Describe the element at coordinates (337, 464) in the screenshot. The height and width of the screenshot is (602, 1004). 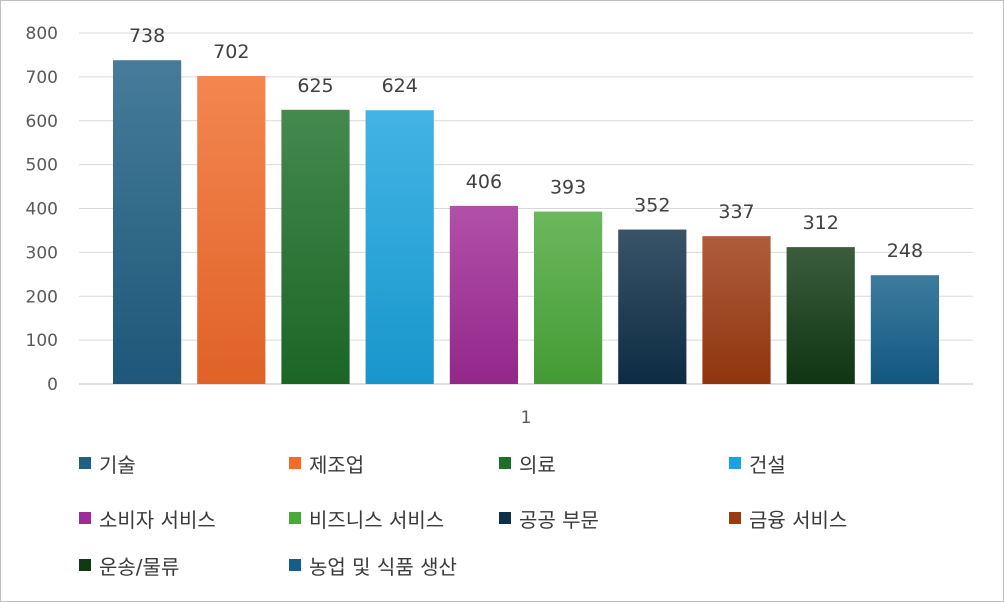
I see `legend-label: 제조업` at that location.